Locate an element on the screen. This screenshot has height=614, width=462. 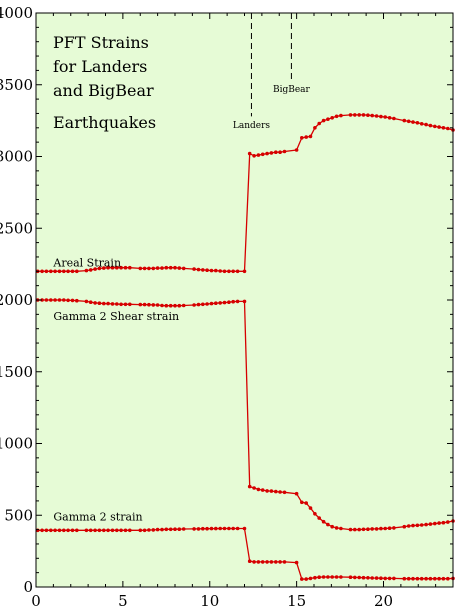
series-label-2: Gamma 2 Shear strain is located at coordinates (116, 316).